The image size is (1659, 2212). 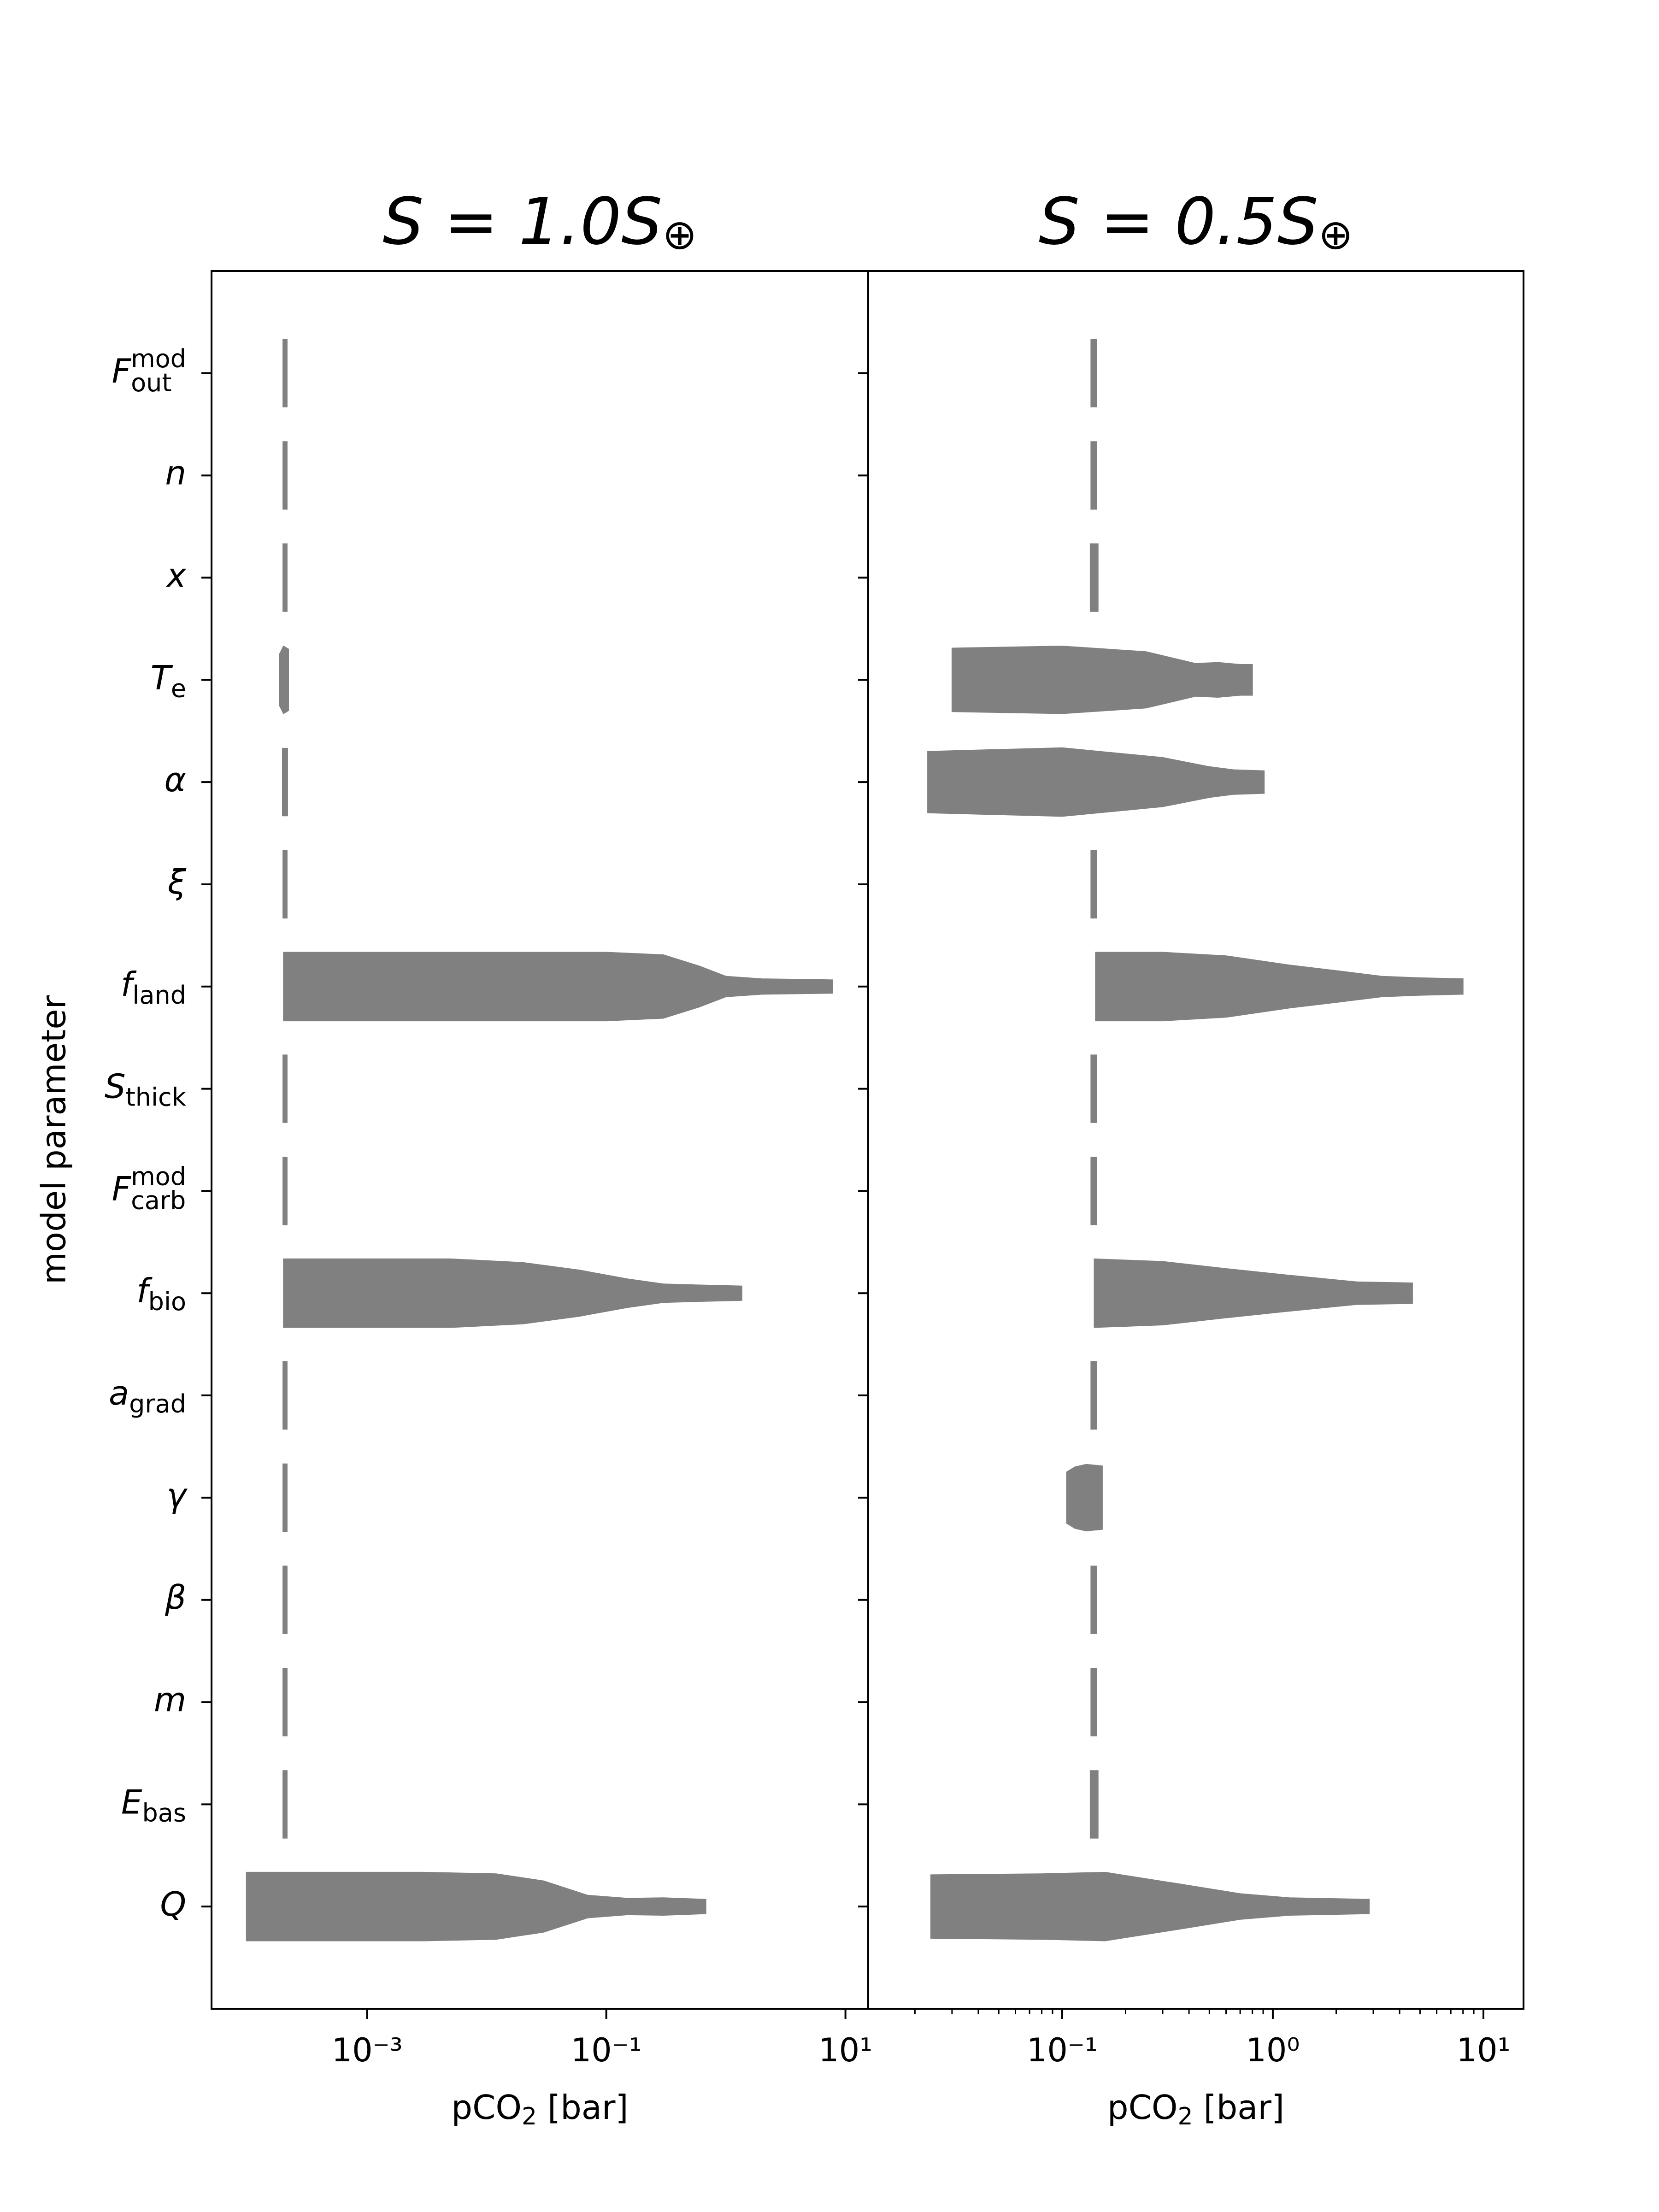 I want to click on category-main: α, so click(x=175, y=779).